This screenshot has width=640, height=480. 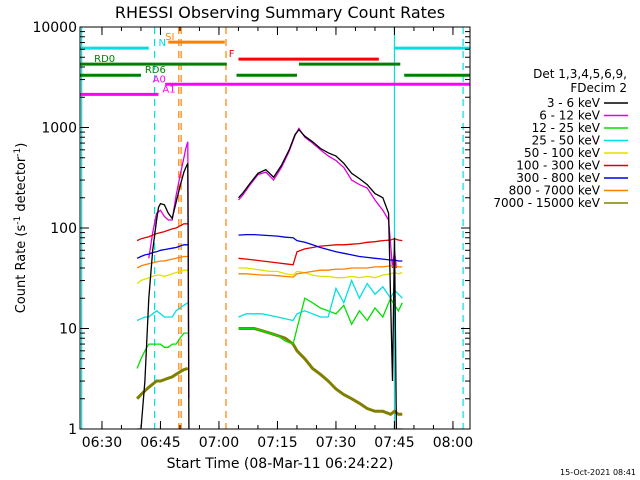 I want to click on y-tick-label: 1000, so click(x=59, y=129).